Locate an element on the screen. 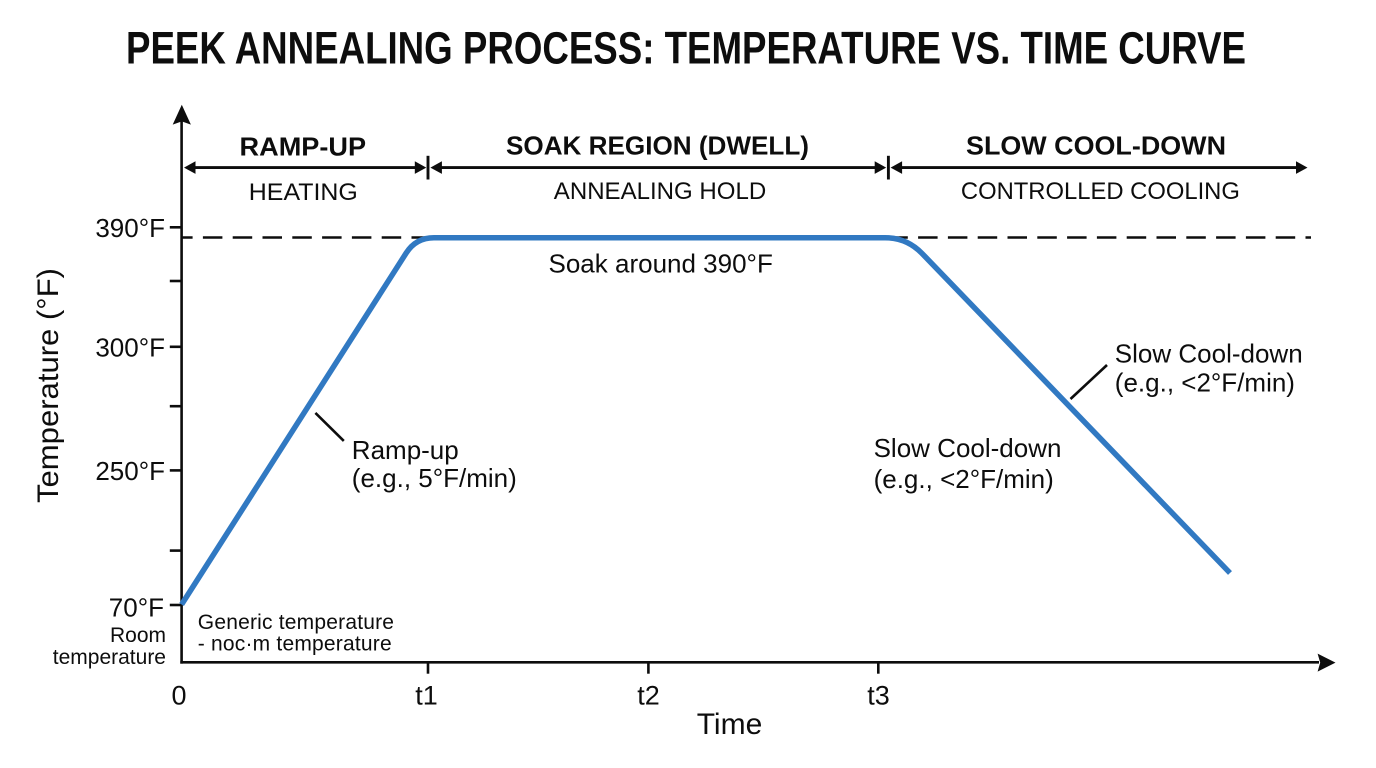  svg-text: Room is located at coordinates (138, 635).